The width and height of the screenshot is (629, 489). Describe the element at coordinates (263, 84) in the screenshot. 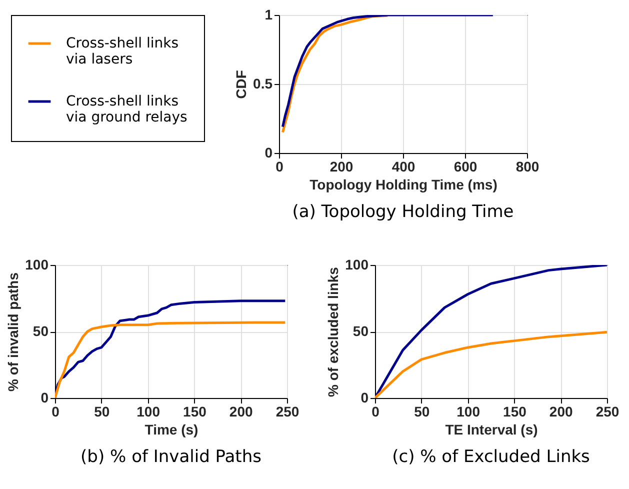

I see `y-tick-label: 0.5` at that location.